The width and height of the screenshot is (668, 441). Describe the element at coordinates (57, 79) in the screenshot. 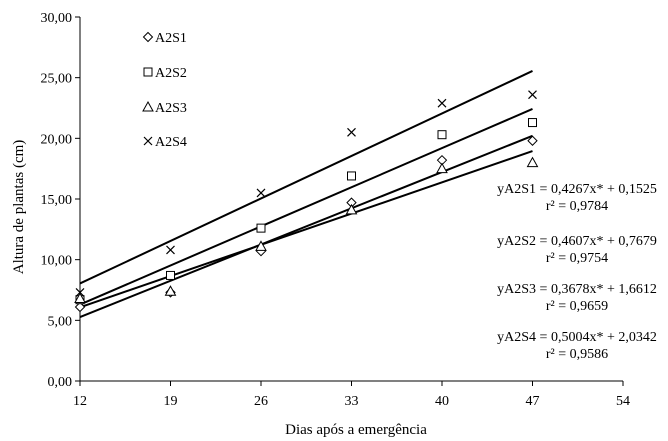

I see `y-tick-label: 25,00` at that location.